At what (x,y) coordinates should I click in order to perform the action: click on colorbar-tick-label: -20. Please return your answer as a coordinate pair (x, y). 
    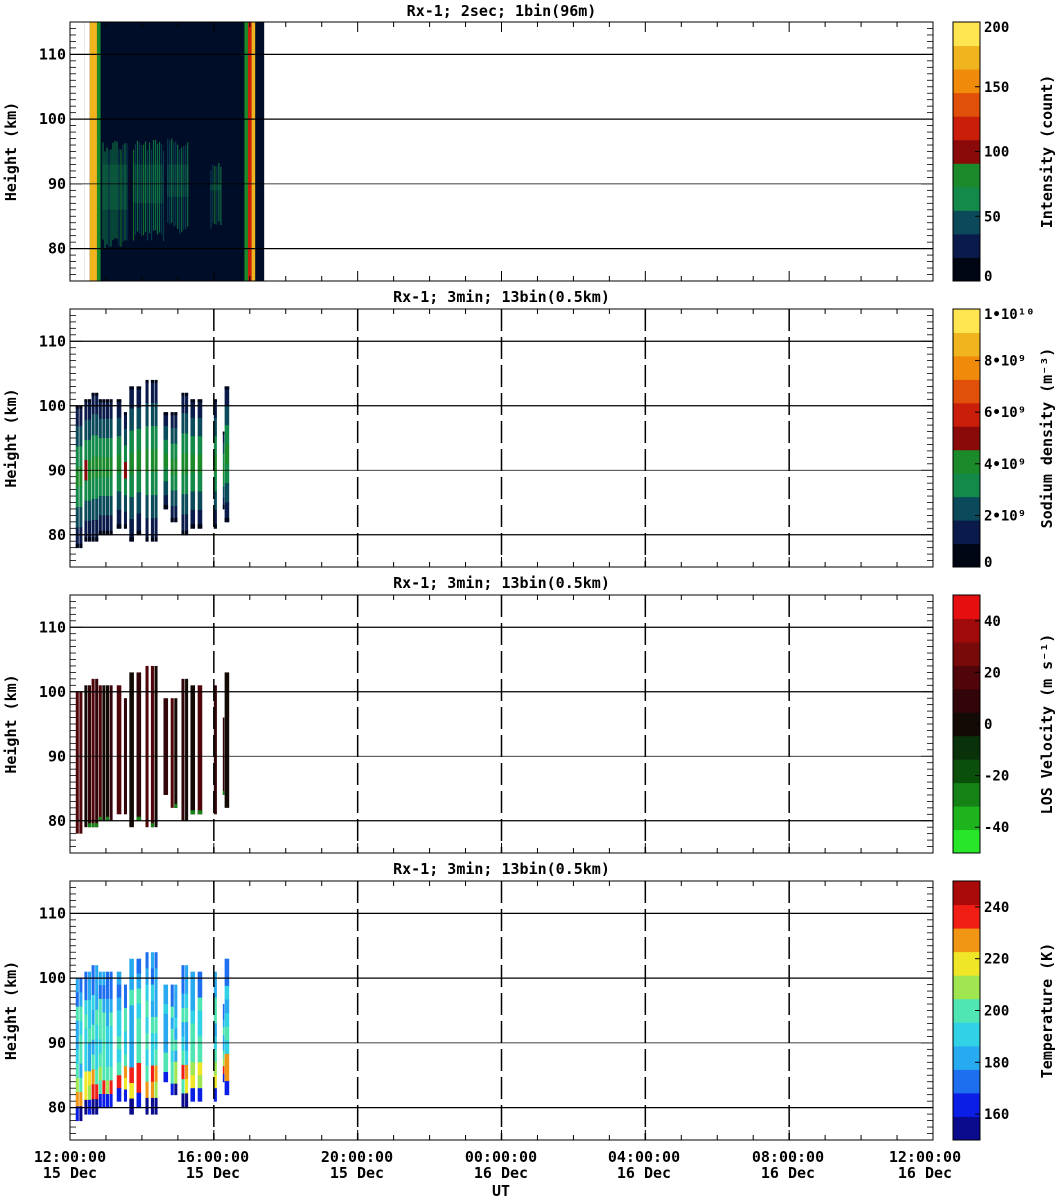
    Looking at the image, I should click on (996, 777).